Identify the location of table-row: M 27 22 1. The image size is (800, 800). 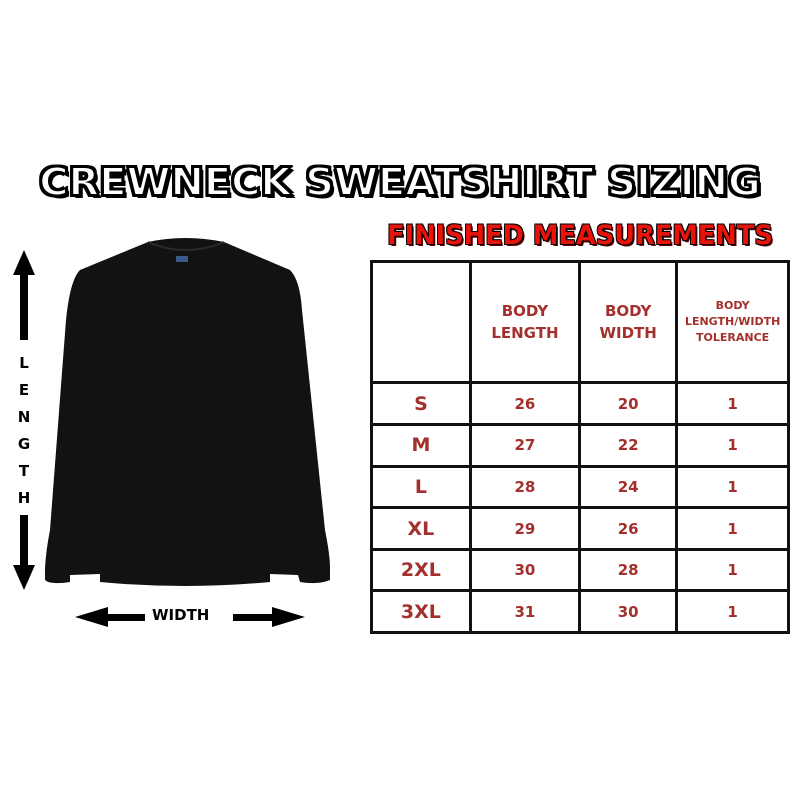
(580, 445).